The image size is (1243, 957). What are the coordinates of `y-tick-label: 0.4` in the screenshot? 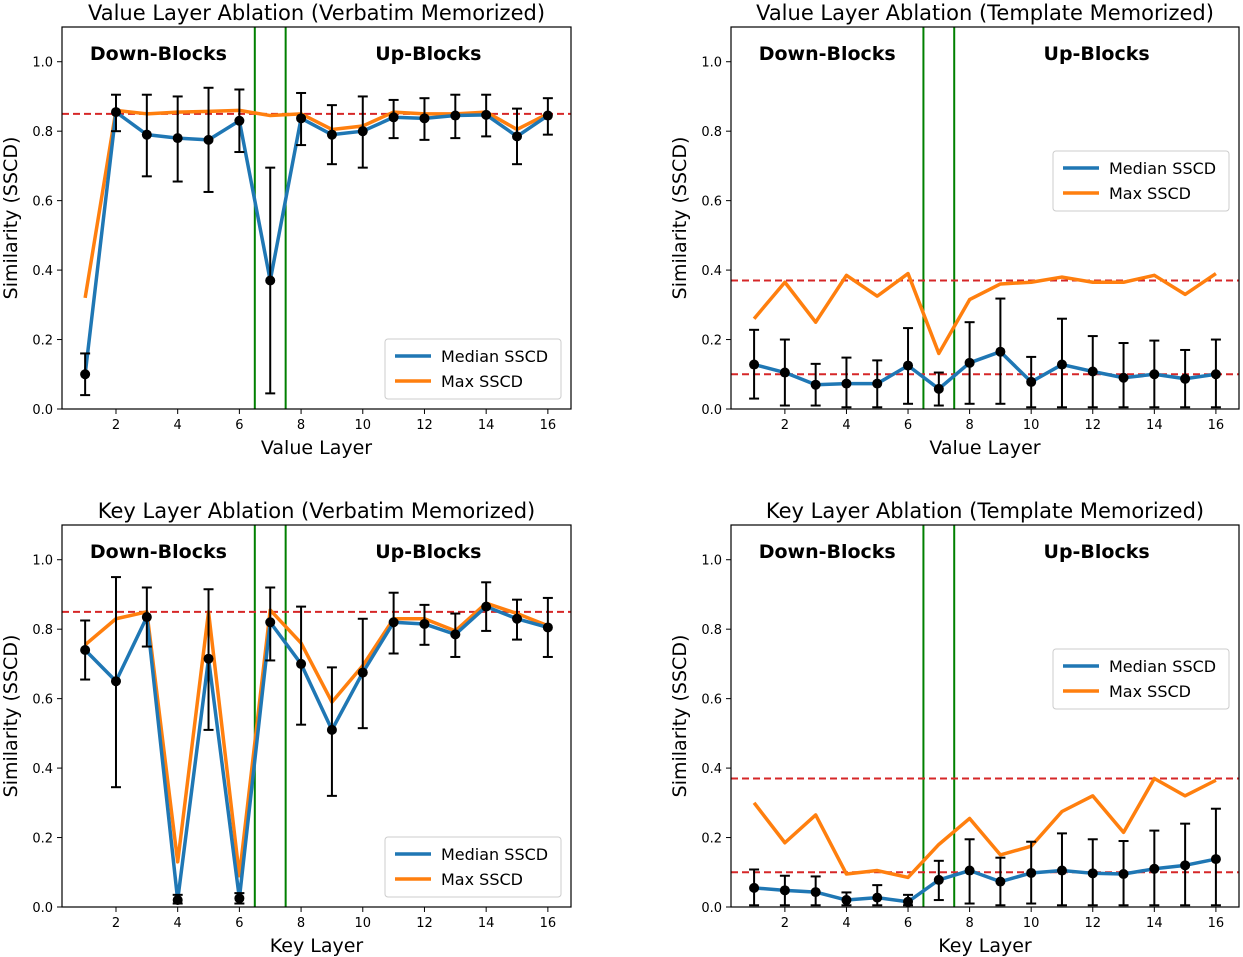 It's located at (42, 271).